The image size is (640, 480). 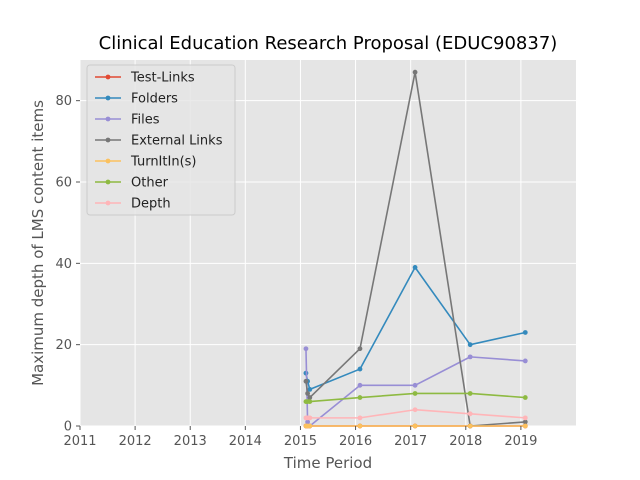 I want to click on x-tick-label: 2016, so click(x=355, y=441).